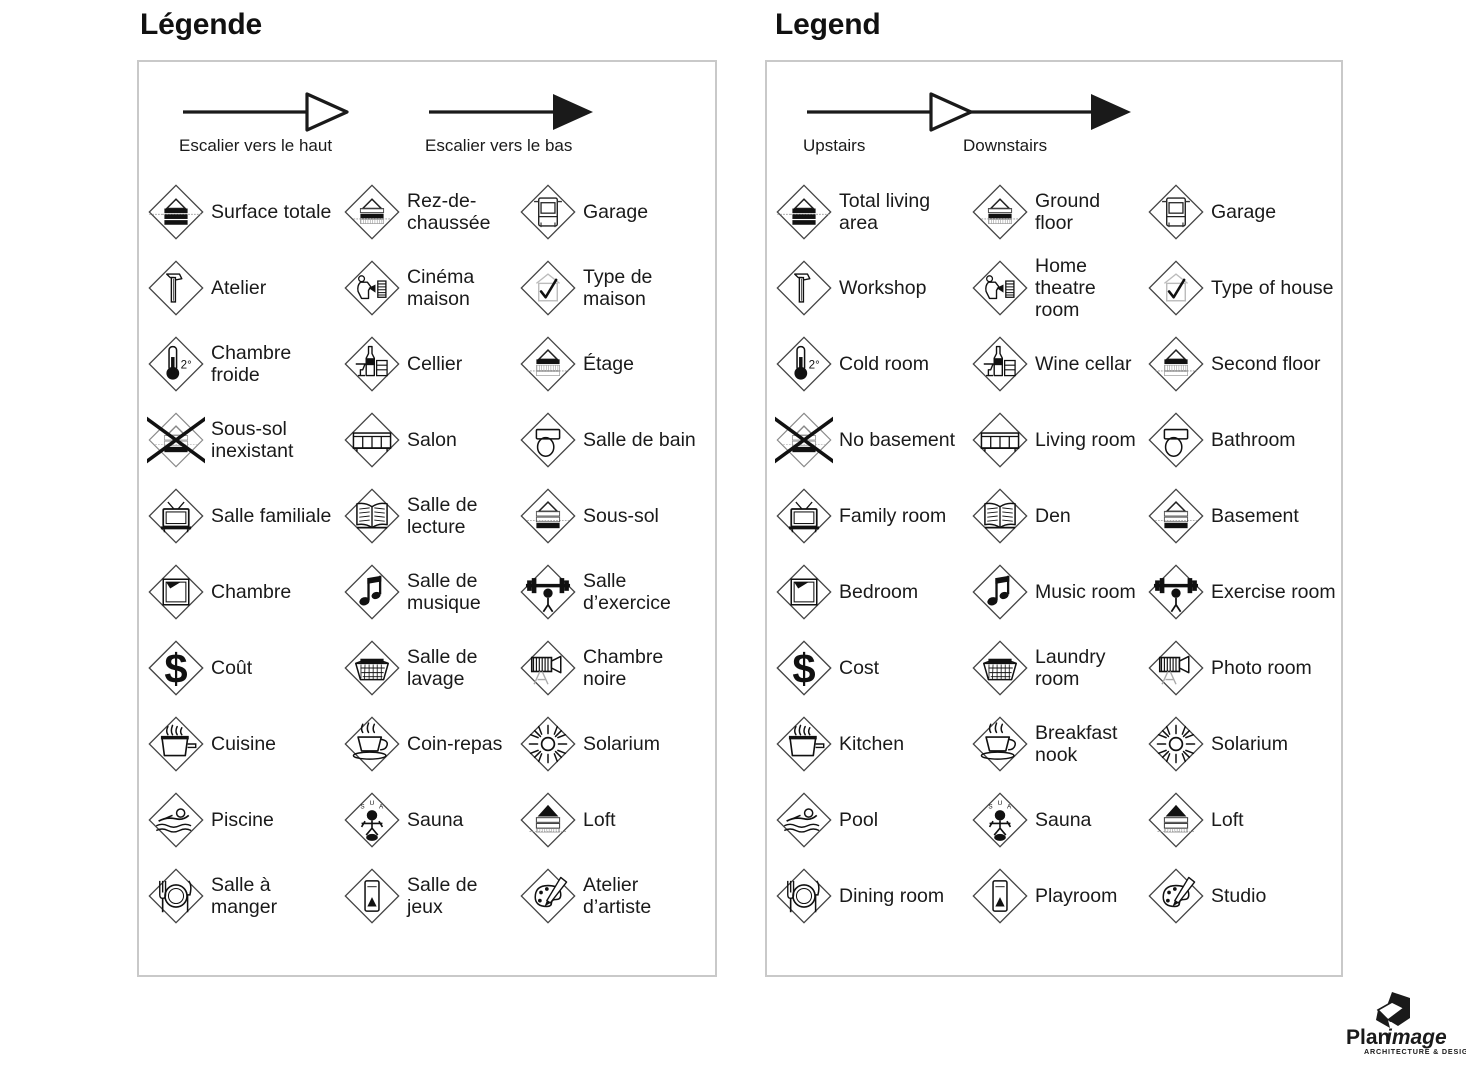 This screenshot has height=1074, width=1478. I want to click on legend-item-label: Salon, so click(432, 440).